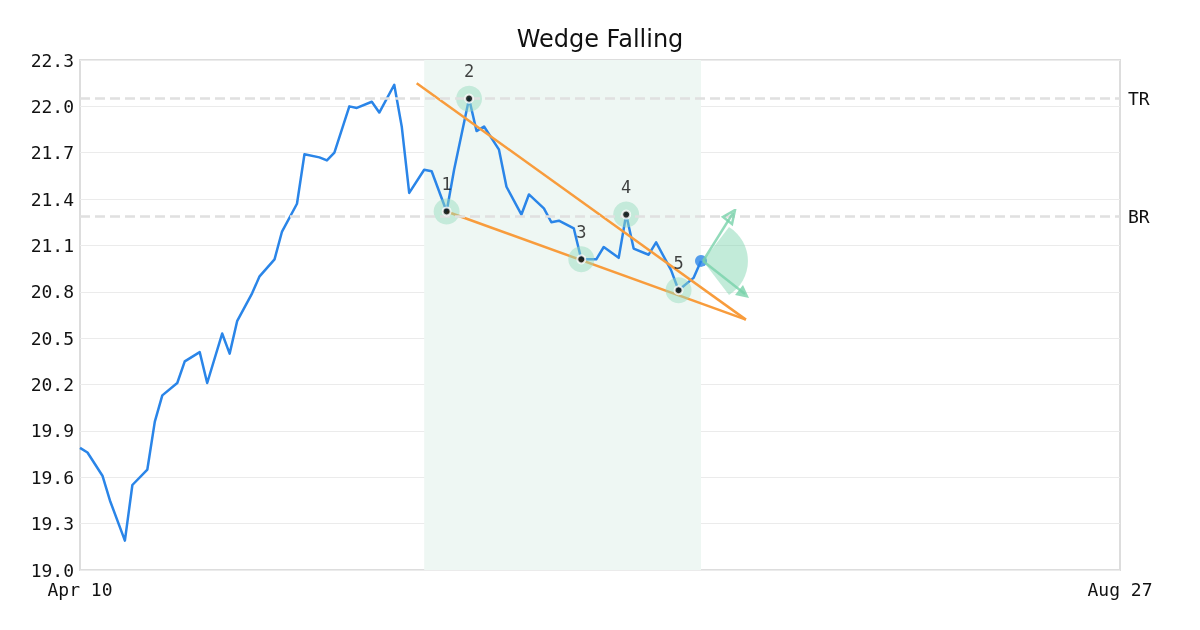 The image size is (1200, 630). What do you see at coordinates (52, 153) in the screenshot?
I see `y-tick-label: 21.7` at bounding box center [52, 153].